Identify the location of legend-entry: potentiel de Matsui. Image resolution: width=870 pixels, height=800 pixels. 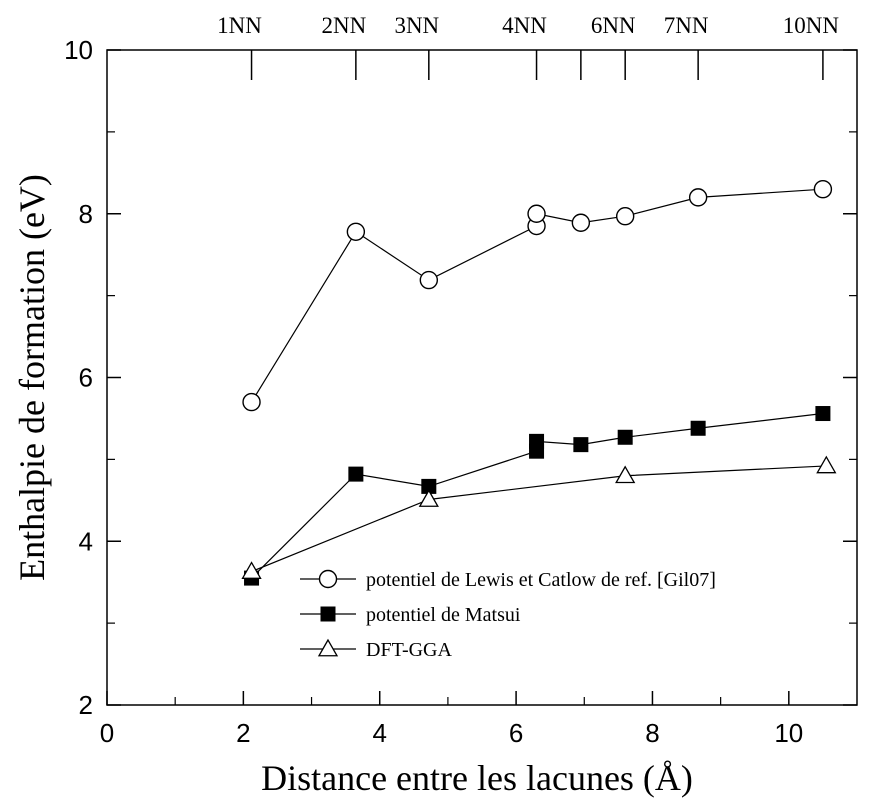
(410, 615).